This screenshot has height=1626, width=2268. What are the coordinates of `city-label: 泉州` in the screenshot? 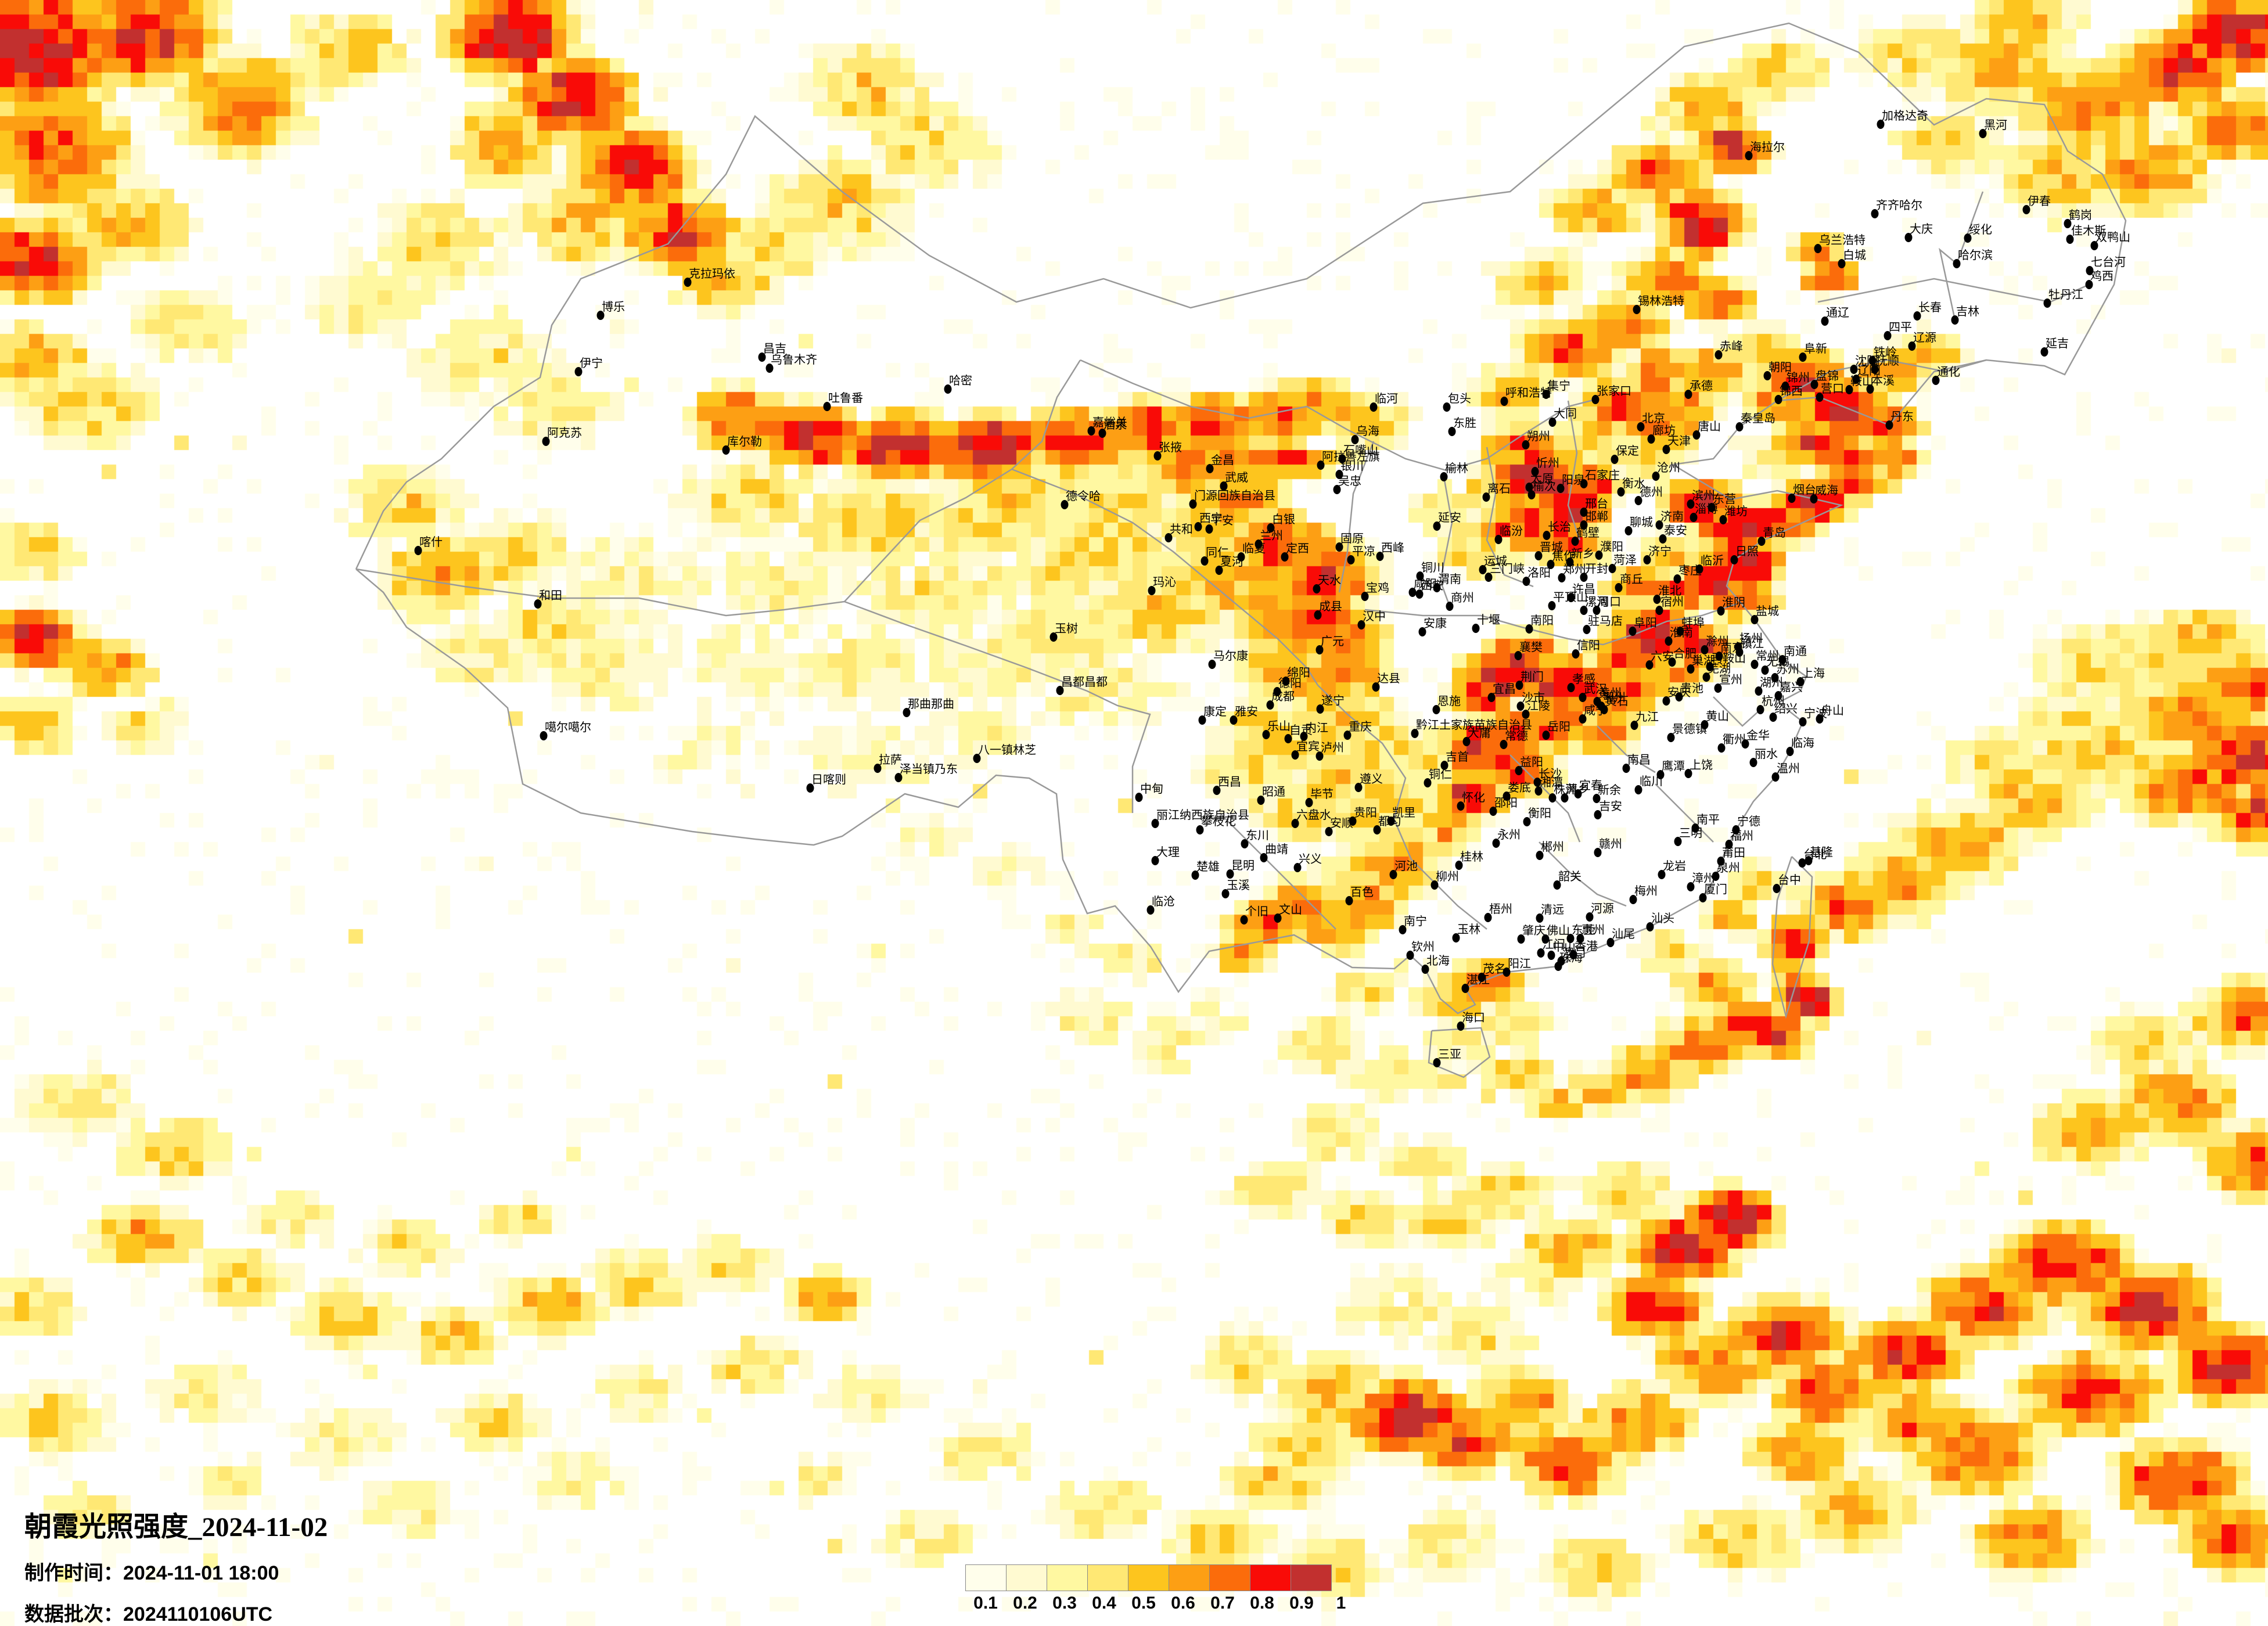 It's located at (1728, 868).